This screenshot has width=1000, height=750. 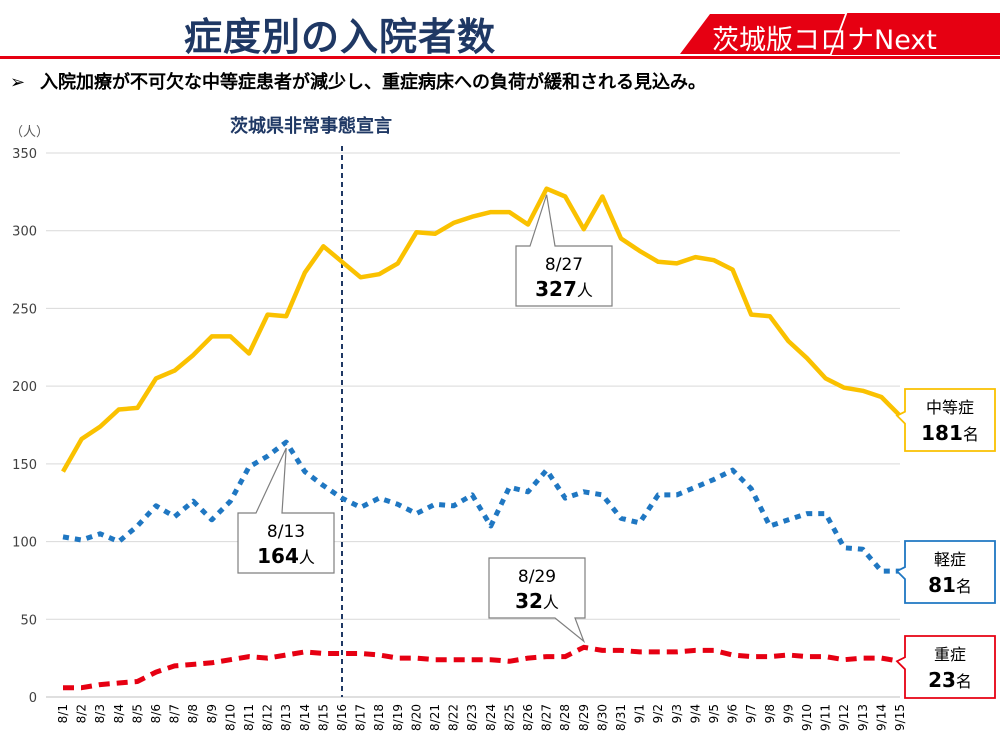 What do you see at coordinates (788, 713) in the screenshot?
I see `x-tick-label: 9/9` at bounding box center [788, 713].